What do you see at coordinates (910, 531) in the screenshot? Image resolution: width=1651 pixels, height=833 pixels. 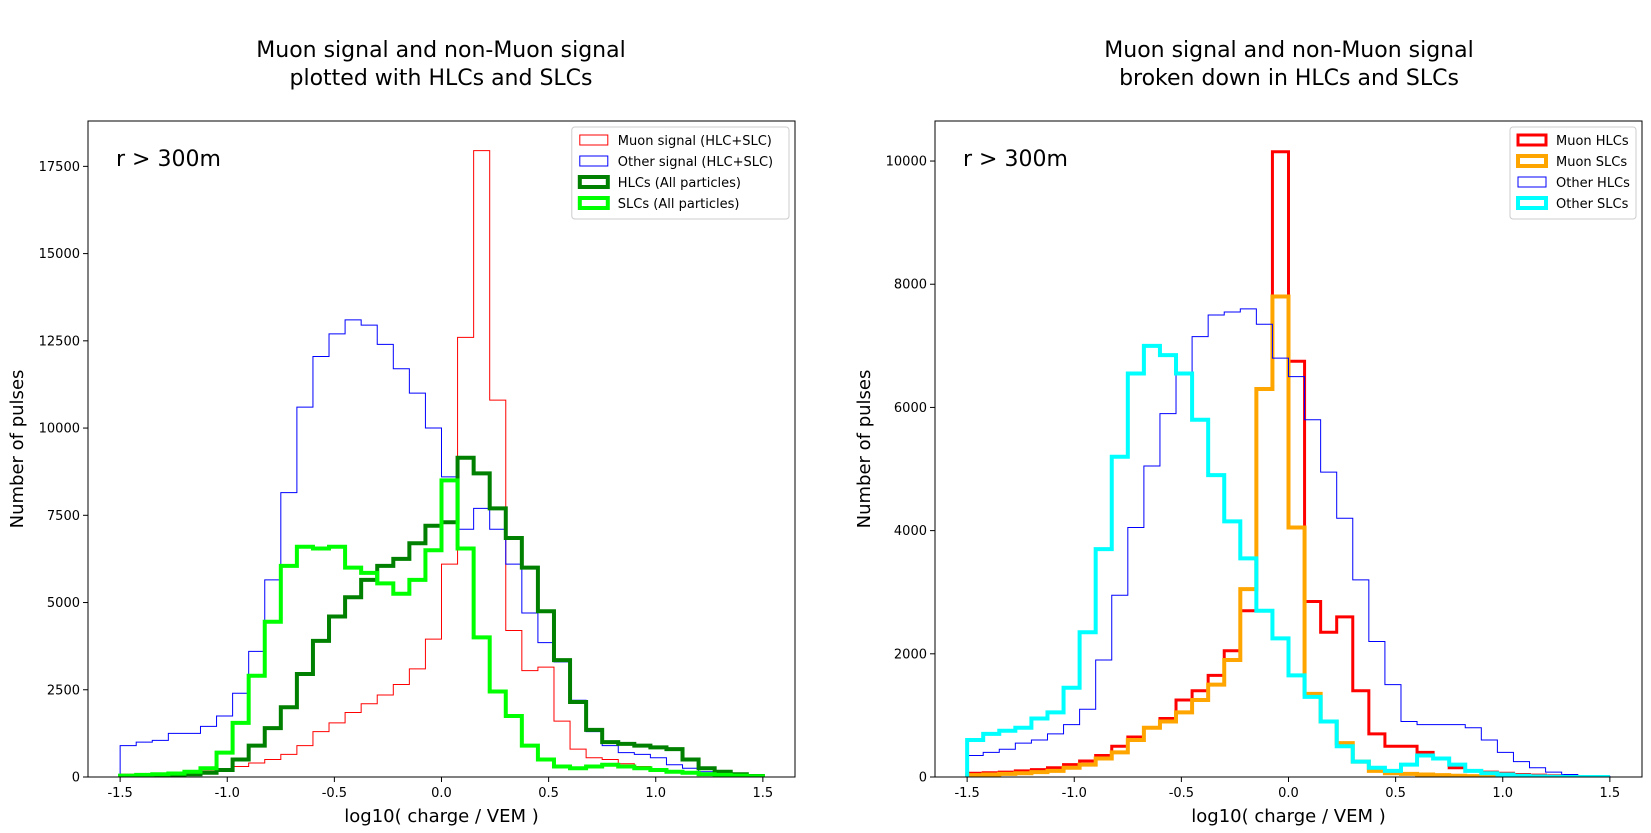 I see `y-tick-label: 4000` at bounding box center [910, 531].